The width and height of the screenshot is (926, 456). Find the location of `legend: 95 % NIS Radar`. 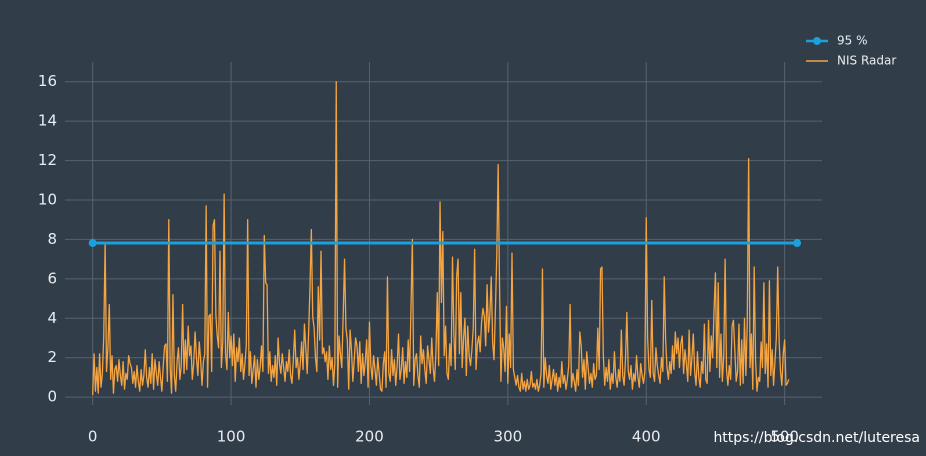

legend: 95 % NIS Radar is located at coordinates (851, 51).